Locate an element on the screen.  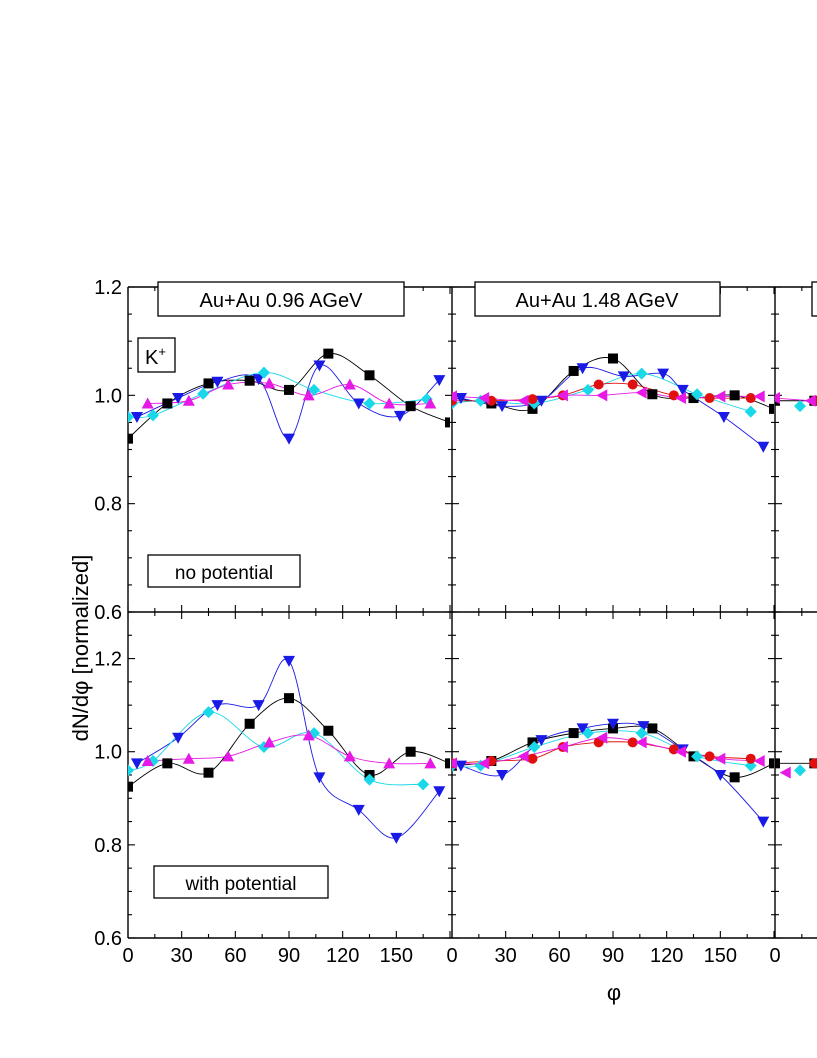
y-tick-label: 0.6 is located at coordinates (108, 613).